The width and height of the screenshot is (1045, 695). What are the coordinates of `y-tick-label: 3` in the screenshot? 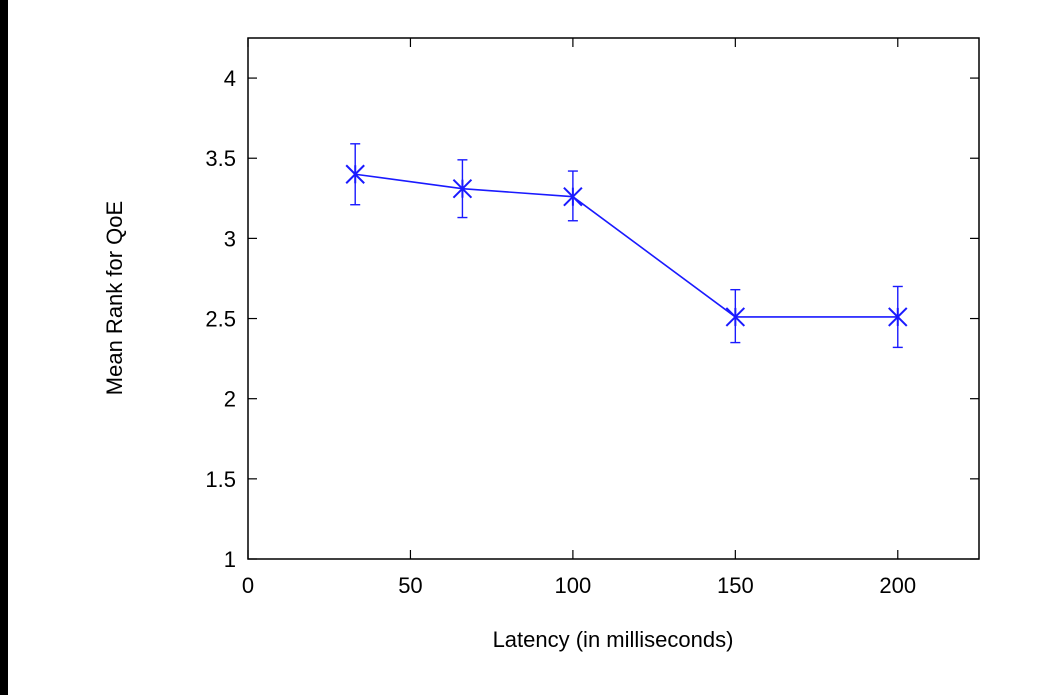 It's located at (230, 238).